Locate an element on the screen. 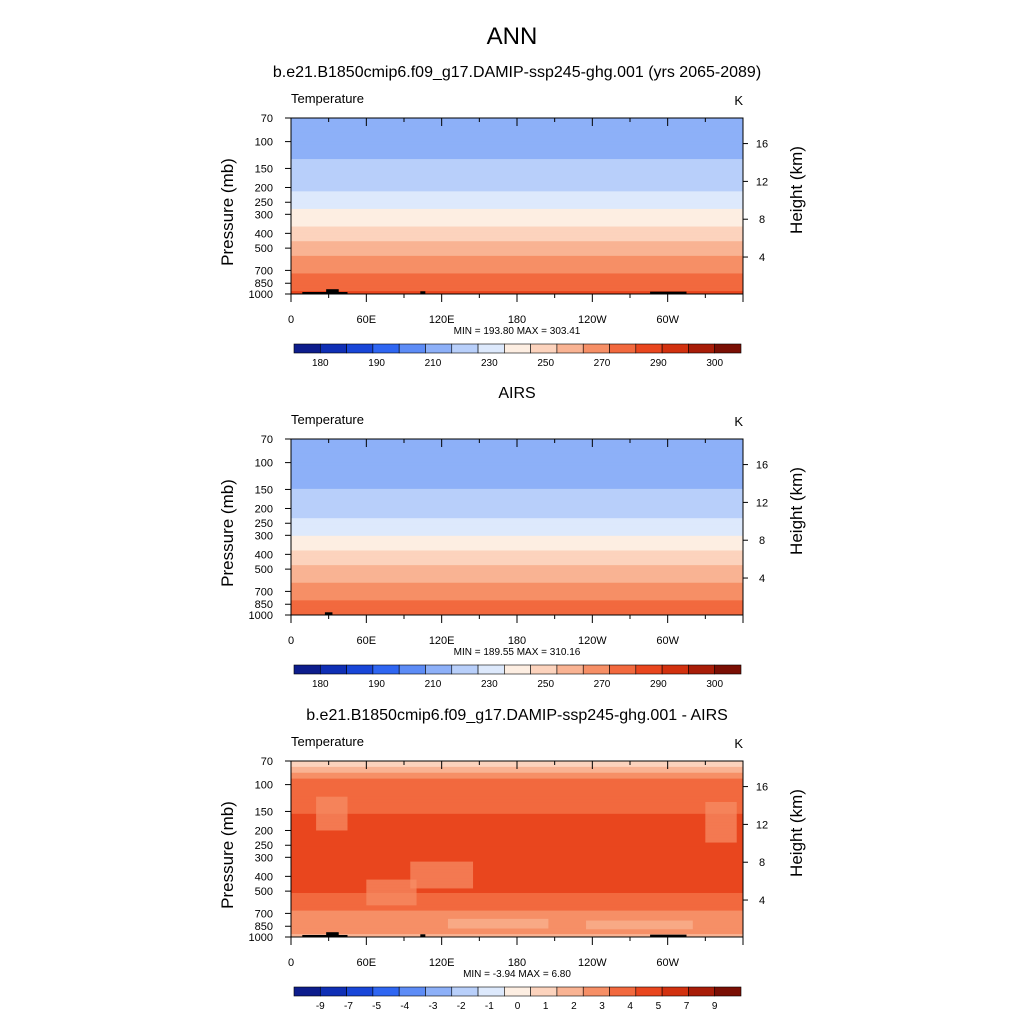 This screenshot has width=1024, height=1024. y-tick-label: 70 is located at coordinates (267, 762).